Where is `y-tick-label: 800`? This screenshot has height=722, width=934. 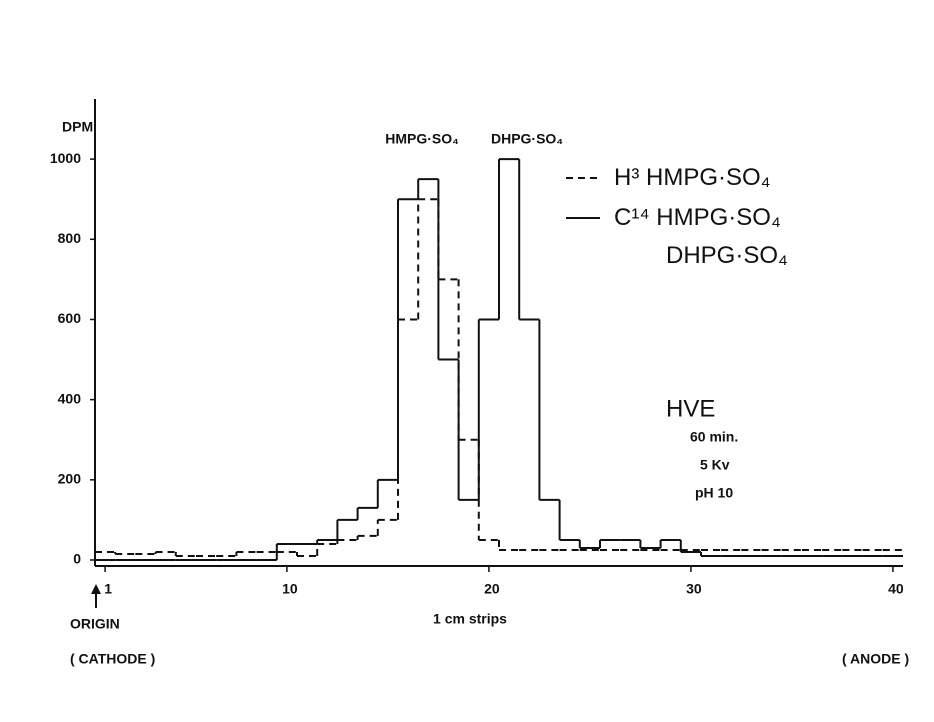
y-tick-label: 800 is located at coordinates (70, 238).